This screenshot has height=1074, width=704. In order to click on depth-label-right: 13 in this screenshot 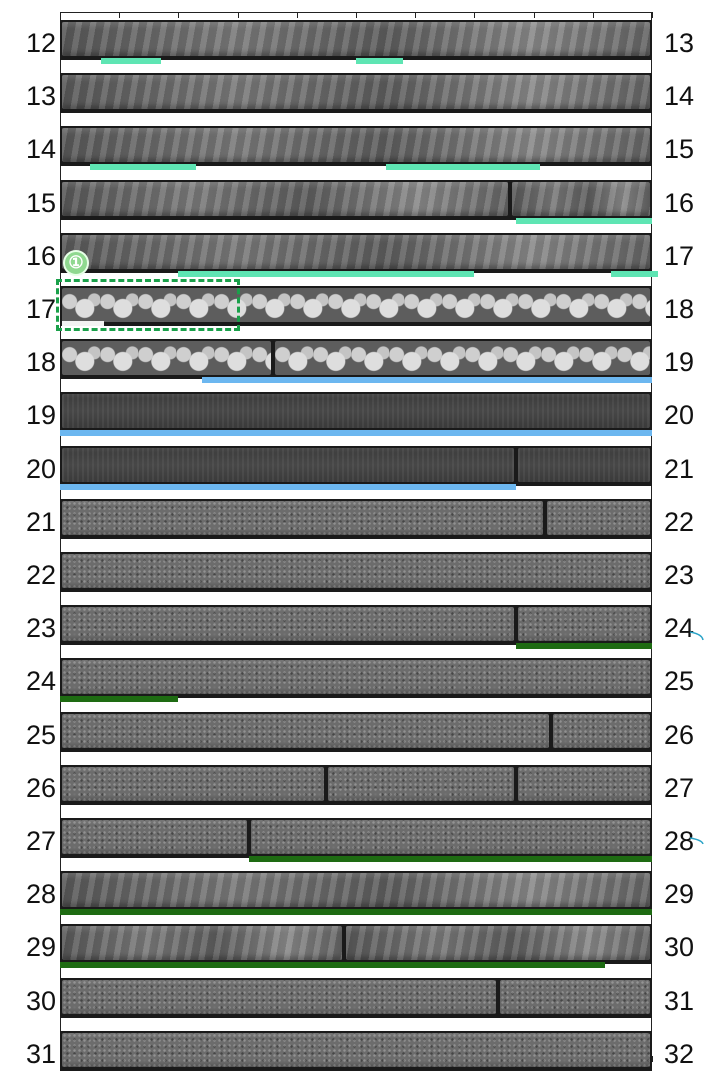, I will do `click(679, 43)`.